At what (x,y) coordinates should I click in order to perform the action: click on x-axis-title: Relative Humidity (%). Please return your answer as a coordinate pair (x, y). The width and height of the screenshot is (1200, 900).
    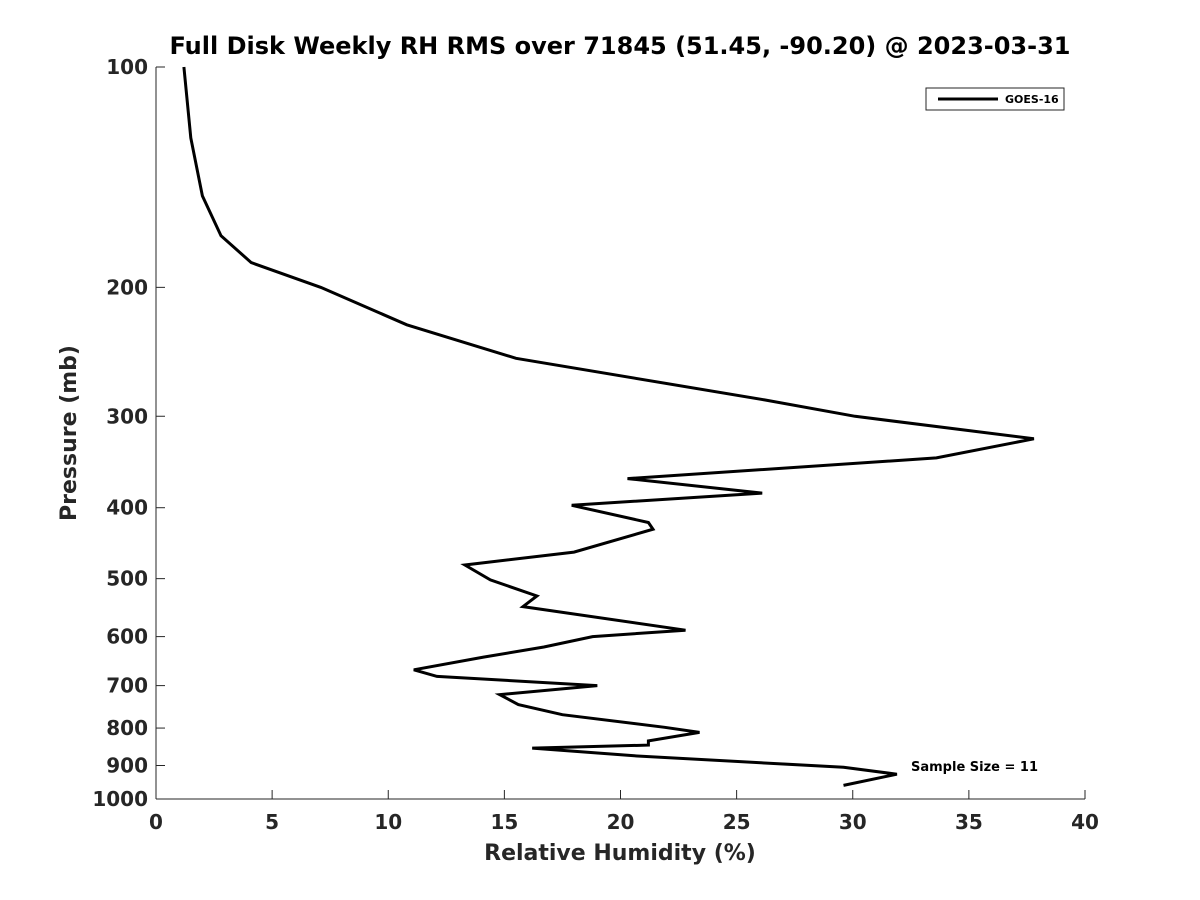
    Looking at the image, I should click on (620, 853).